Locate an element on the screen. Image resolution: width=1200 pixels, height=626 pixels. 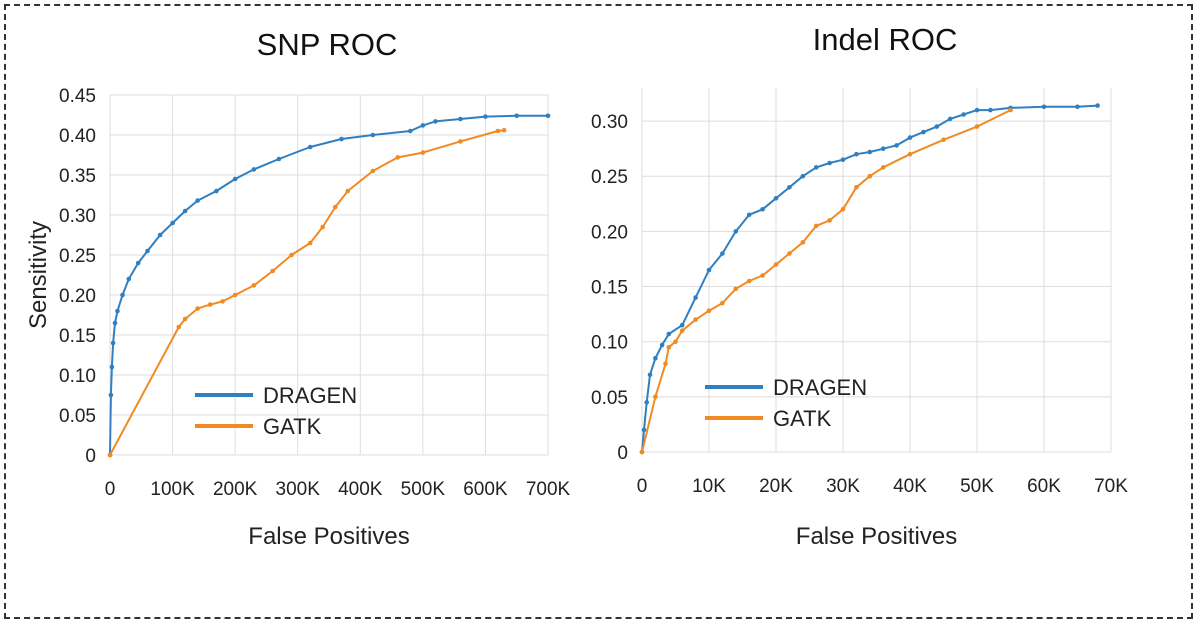
x-tick-label: 20K is located at coordinates (776, 486).